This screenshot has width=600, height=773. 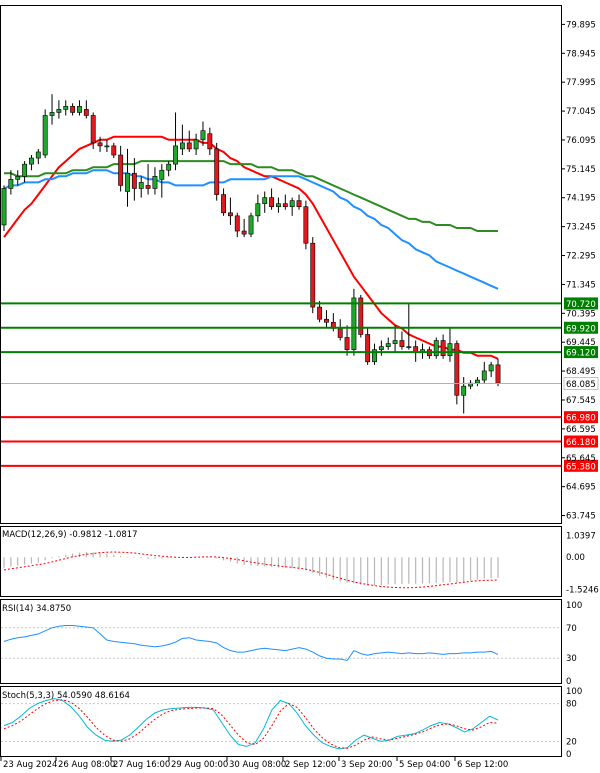 I want to click on macd-tick-label: 0.00, so click(x=575, y=558).